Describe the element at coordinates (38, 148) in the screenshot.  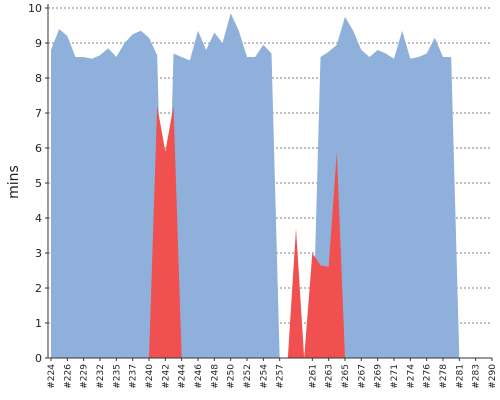
I see `y-tick-label: 6` at that location.